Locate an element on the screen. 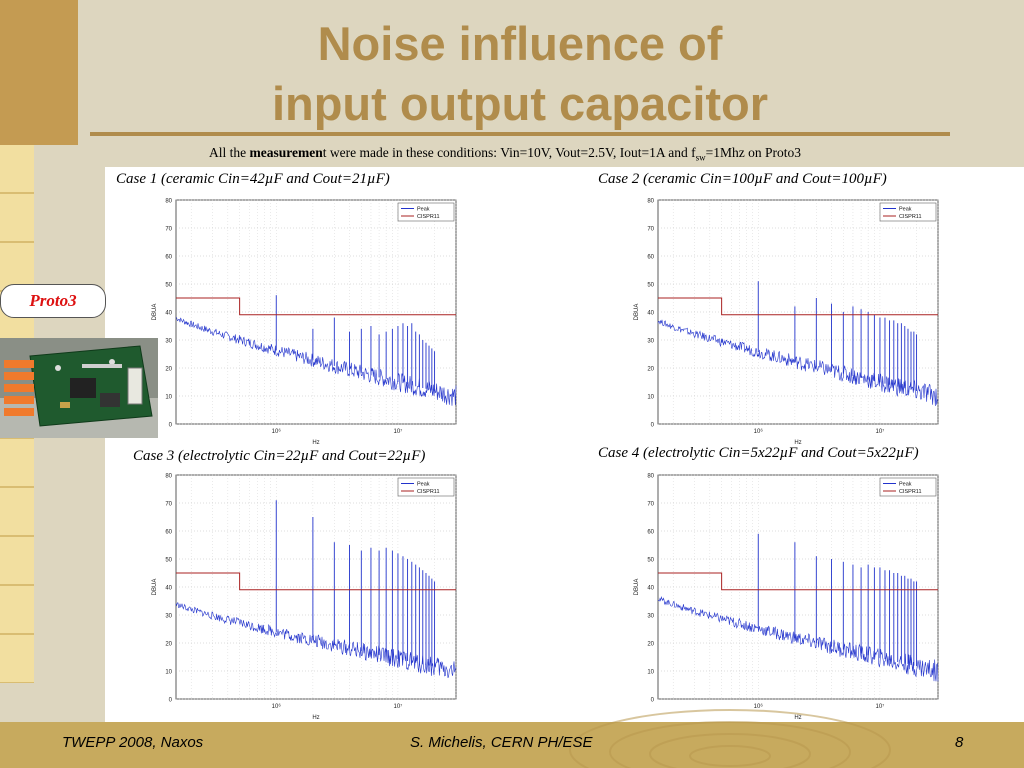 This screenshot has width=1024, height=768. footer-page-number: 8 is located at coordinates (959, 742).